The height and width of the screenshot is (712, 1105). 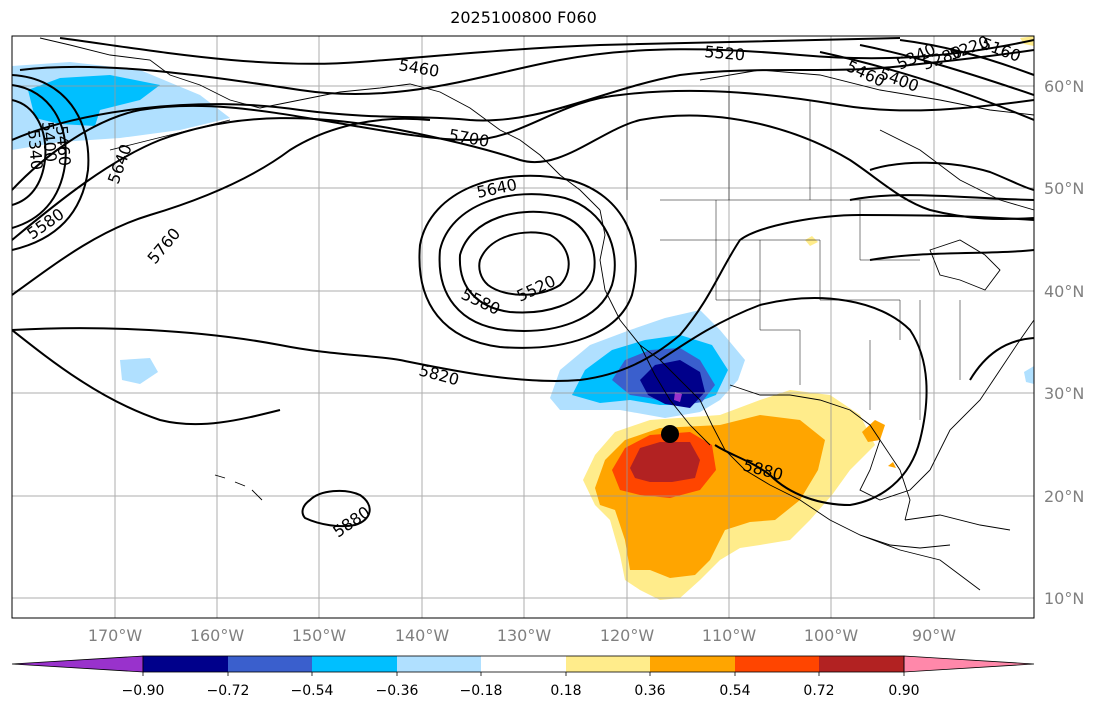 I want to click on lat-label-20n: 20°N, so click(x=1064, y=496).